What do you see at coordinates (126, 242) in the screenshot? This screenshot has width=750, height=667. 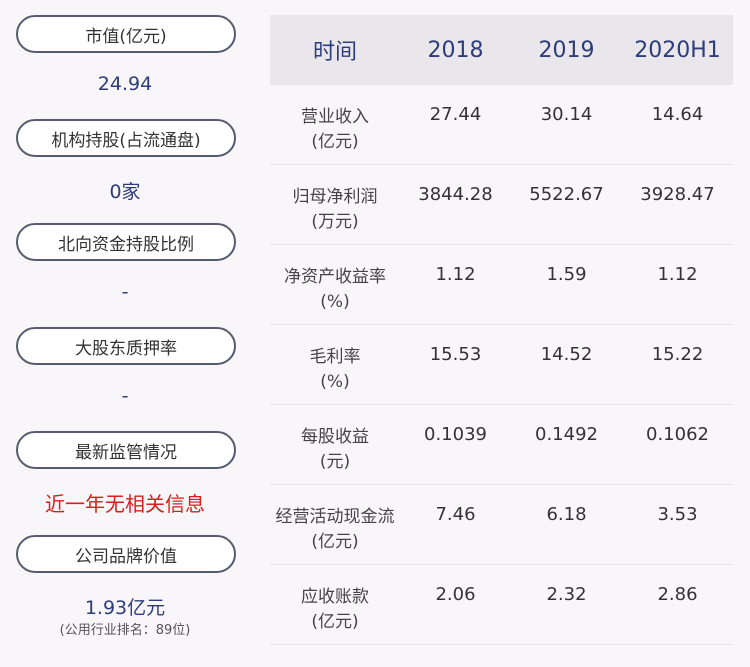 I see `northbound-ratio-label: 北向资金持股比例` at bounding box center [126, 242].